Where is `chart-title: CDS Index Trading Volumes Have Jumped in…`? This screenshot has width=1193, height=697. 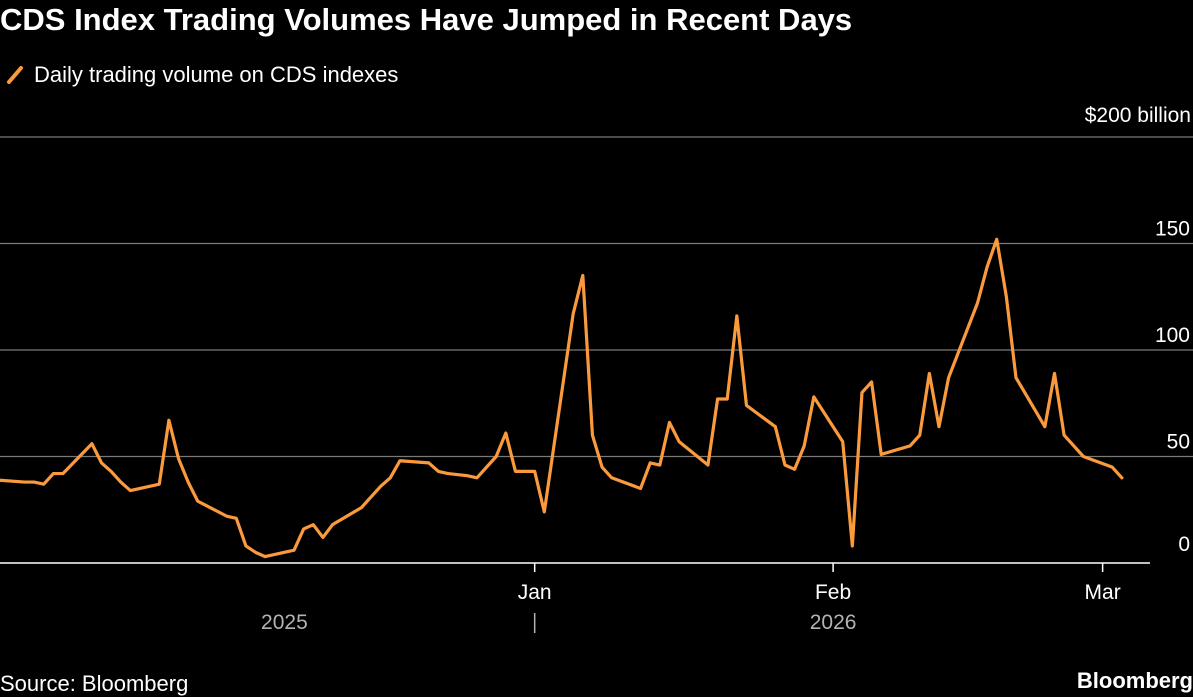
chart-title: CDS Index Trading Volumes Have Jumped in… is located at coordinates (426, 19).